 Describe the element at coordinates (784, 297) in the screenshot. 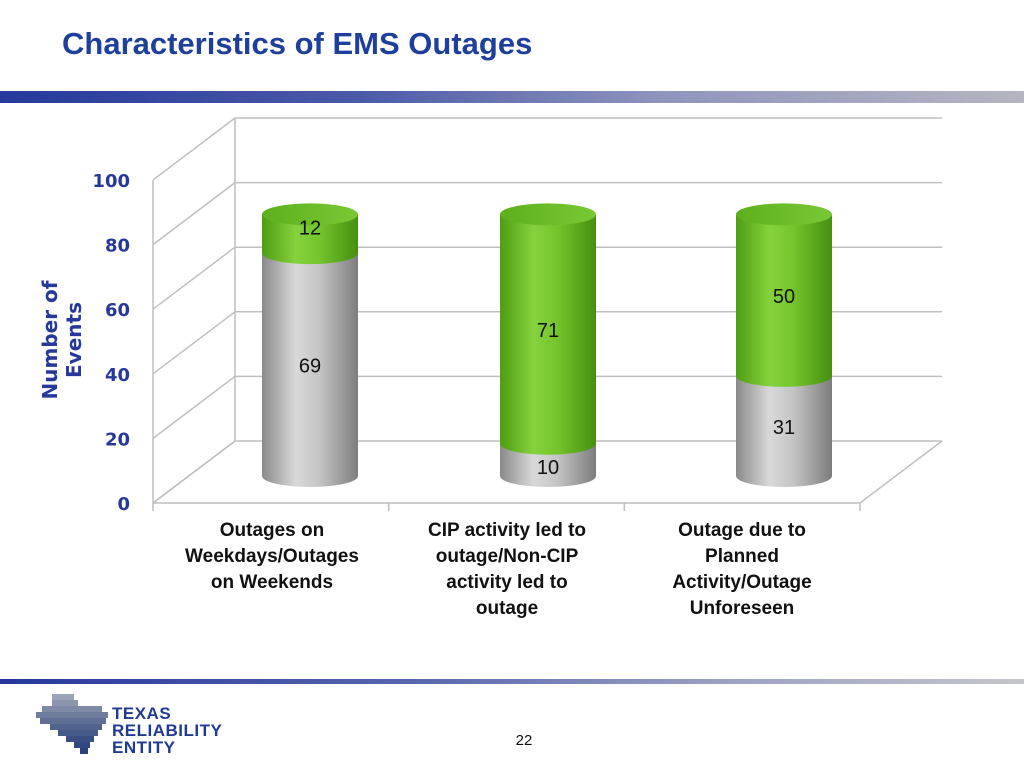

I see `data-label-3-2: 50` at that location.